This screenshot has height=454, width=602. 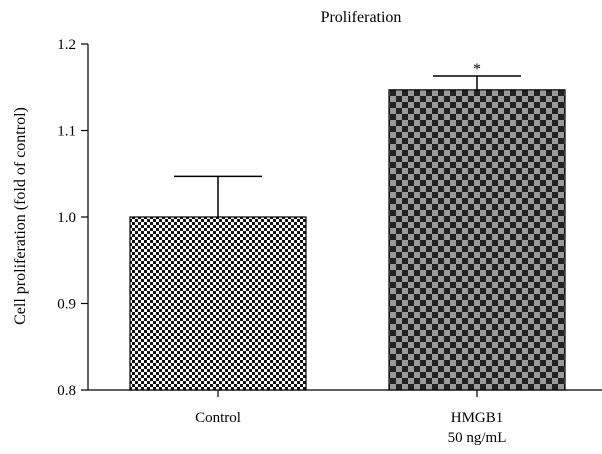 I want to click on y-tick-label-4: 1.2, so click(x=66, y=45).